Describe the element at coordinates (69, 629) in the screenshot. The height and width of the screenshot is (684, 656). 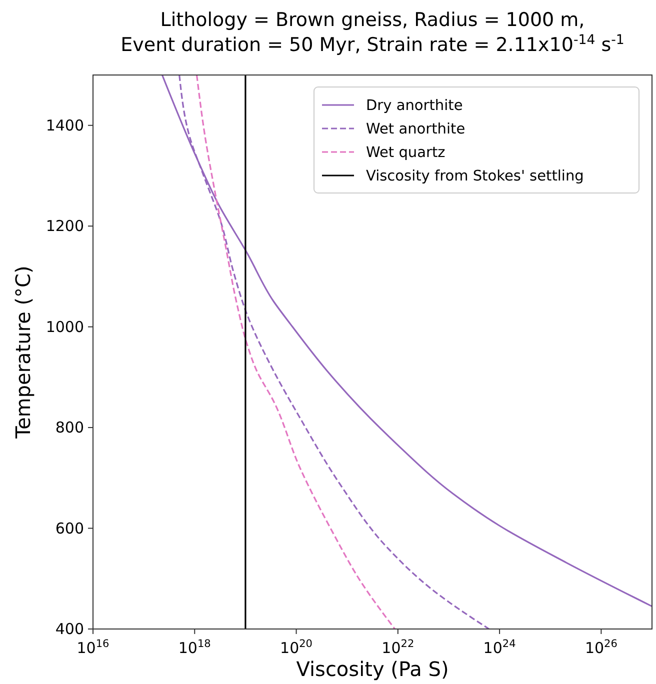
I see `y-tick-label: 400` at that location.